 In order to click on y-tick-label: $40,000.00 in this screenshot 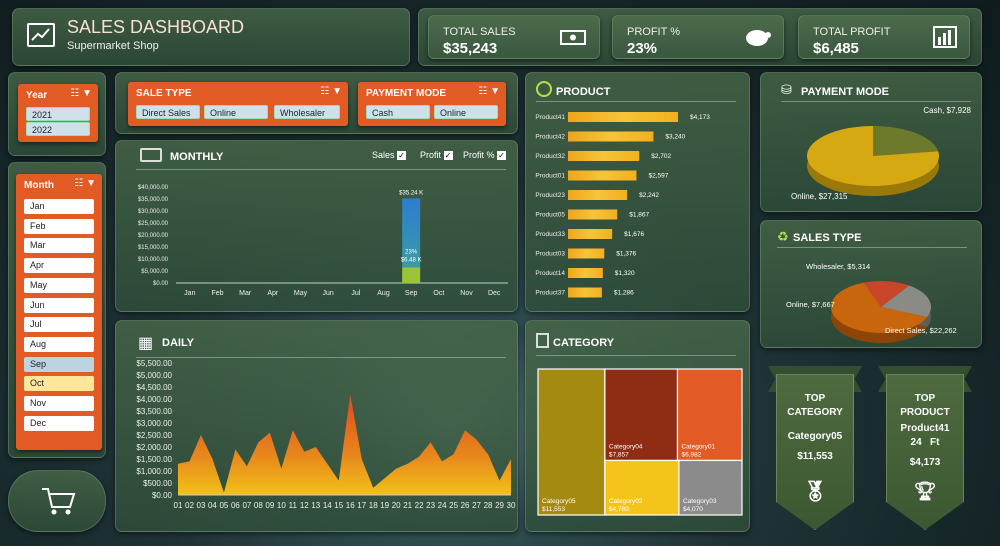, I will do `click(153, 188)`.